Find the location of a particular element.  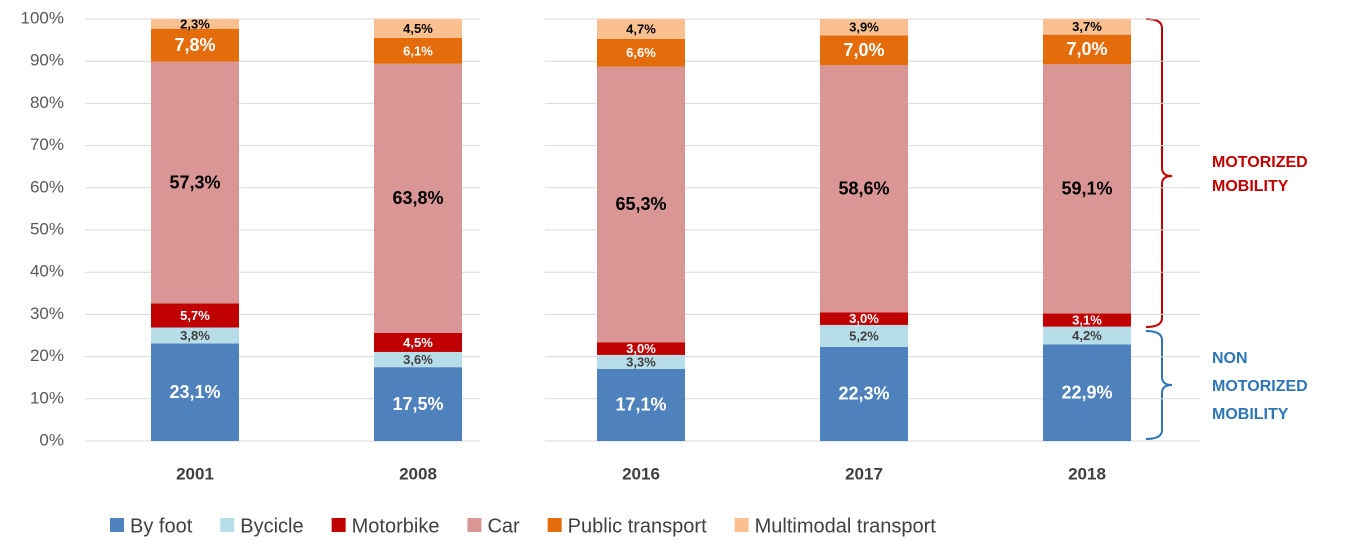

value-label: 17,5% is located at coordinates (417, 404).